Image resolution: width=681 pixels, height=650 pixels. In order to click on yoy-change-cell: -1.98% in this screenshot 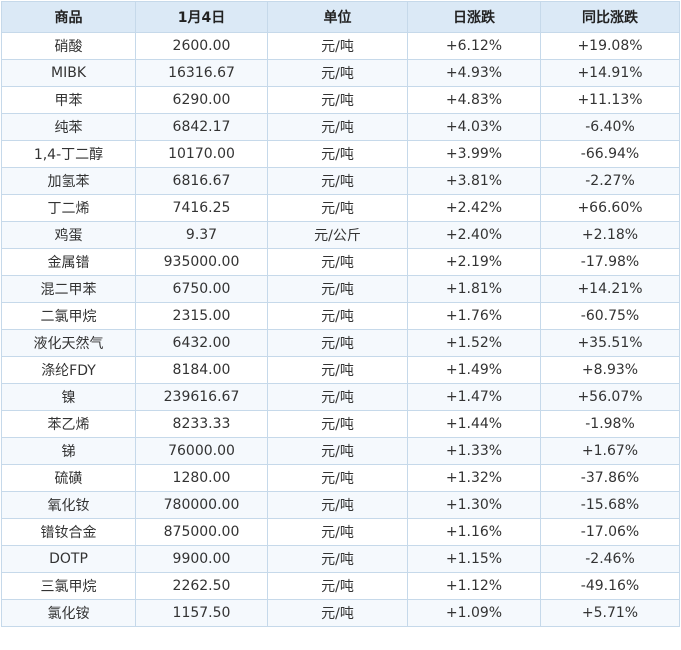, I will do `click(610, 424)`.